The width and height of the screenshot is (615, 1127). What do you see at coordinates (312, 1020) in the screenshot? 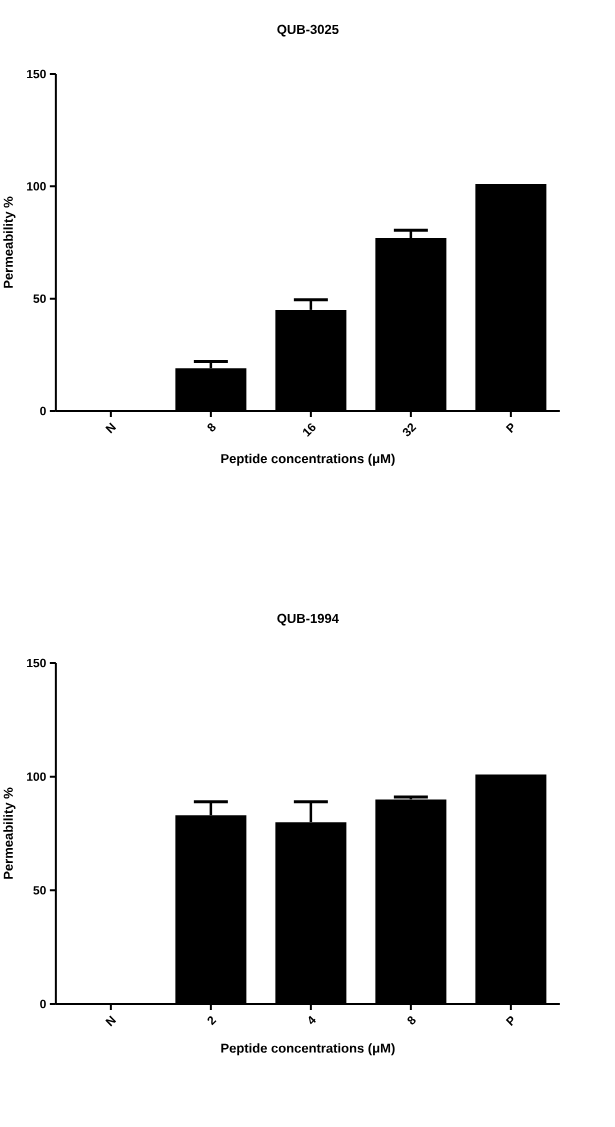
I see `x-tick-label: 4` at bounding box center [312, 1020].